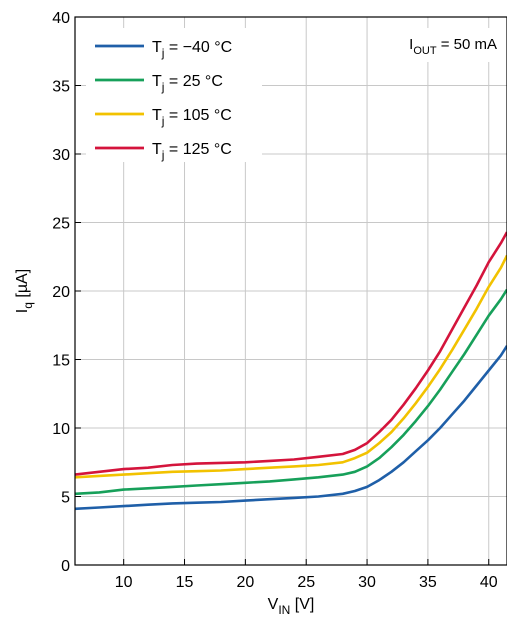 Image resolution: width=507 pixels, height=619 pixels. I want to click on legend-label-0: Tj = −40 °C, so click(192, 49).